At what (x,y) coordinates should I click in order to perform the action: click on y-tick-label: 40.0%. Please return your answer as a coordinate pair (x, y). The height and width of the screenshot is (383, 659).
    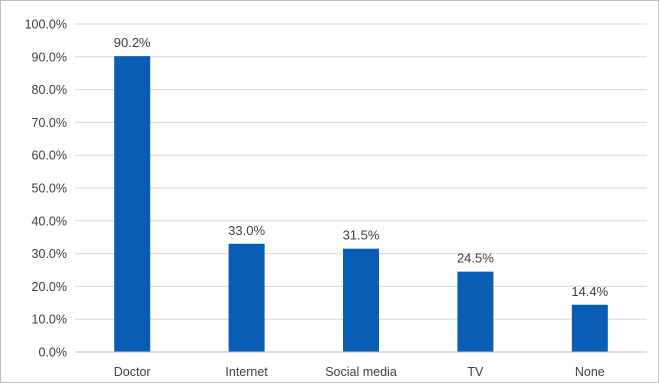
    Looking at the image, I should click on (49, 221).